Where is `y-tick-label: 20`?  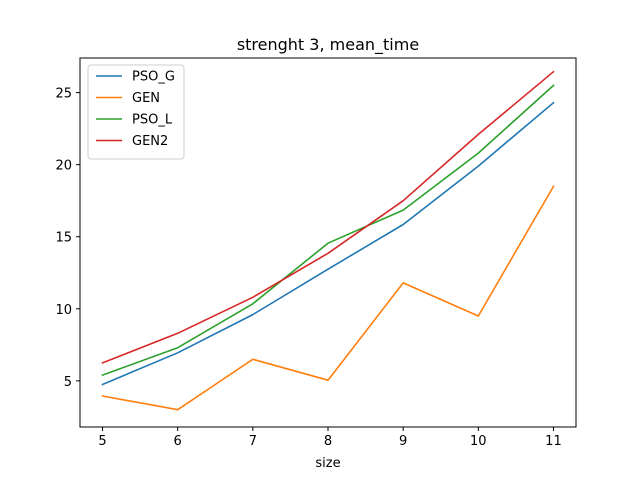 y-tick-label: 20 is located at coordinates (63, 166).